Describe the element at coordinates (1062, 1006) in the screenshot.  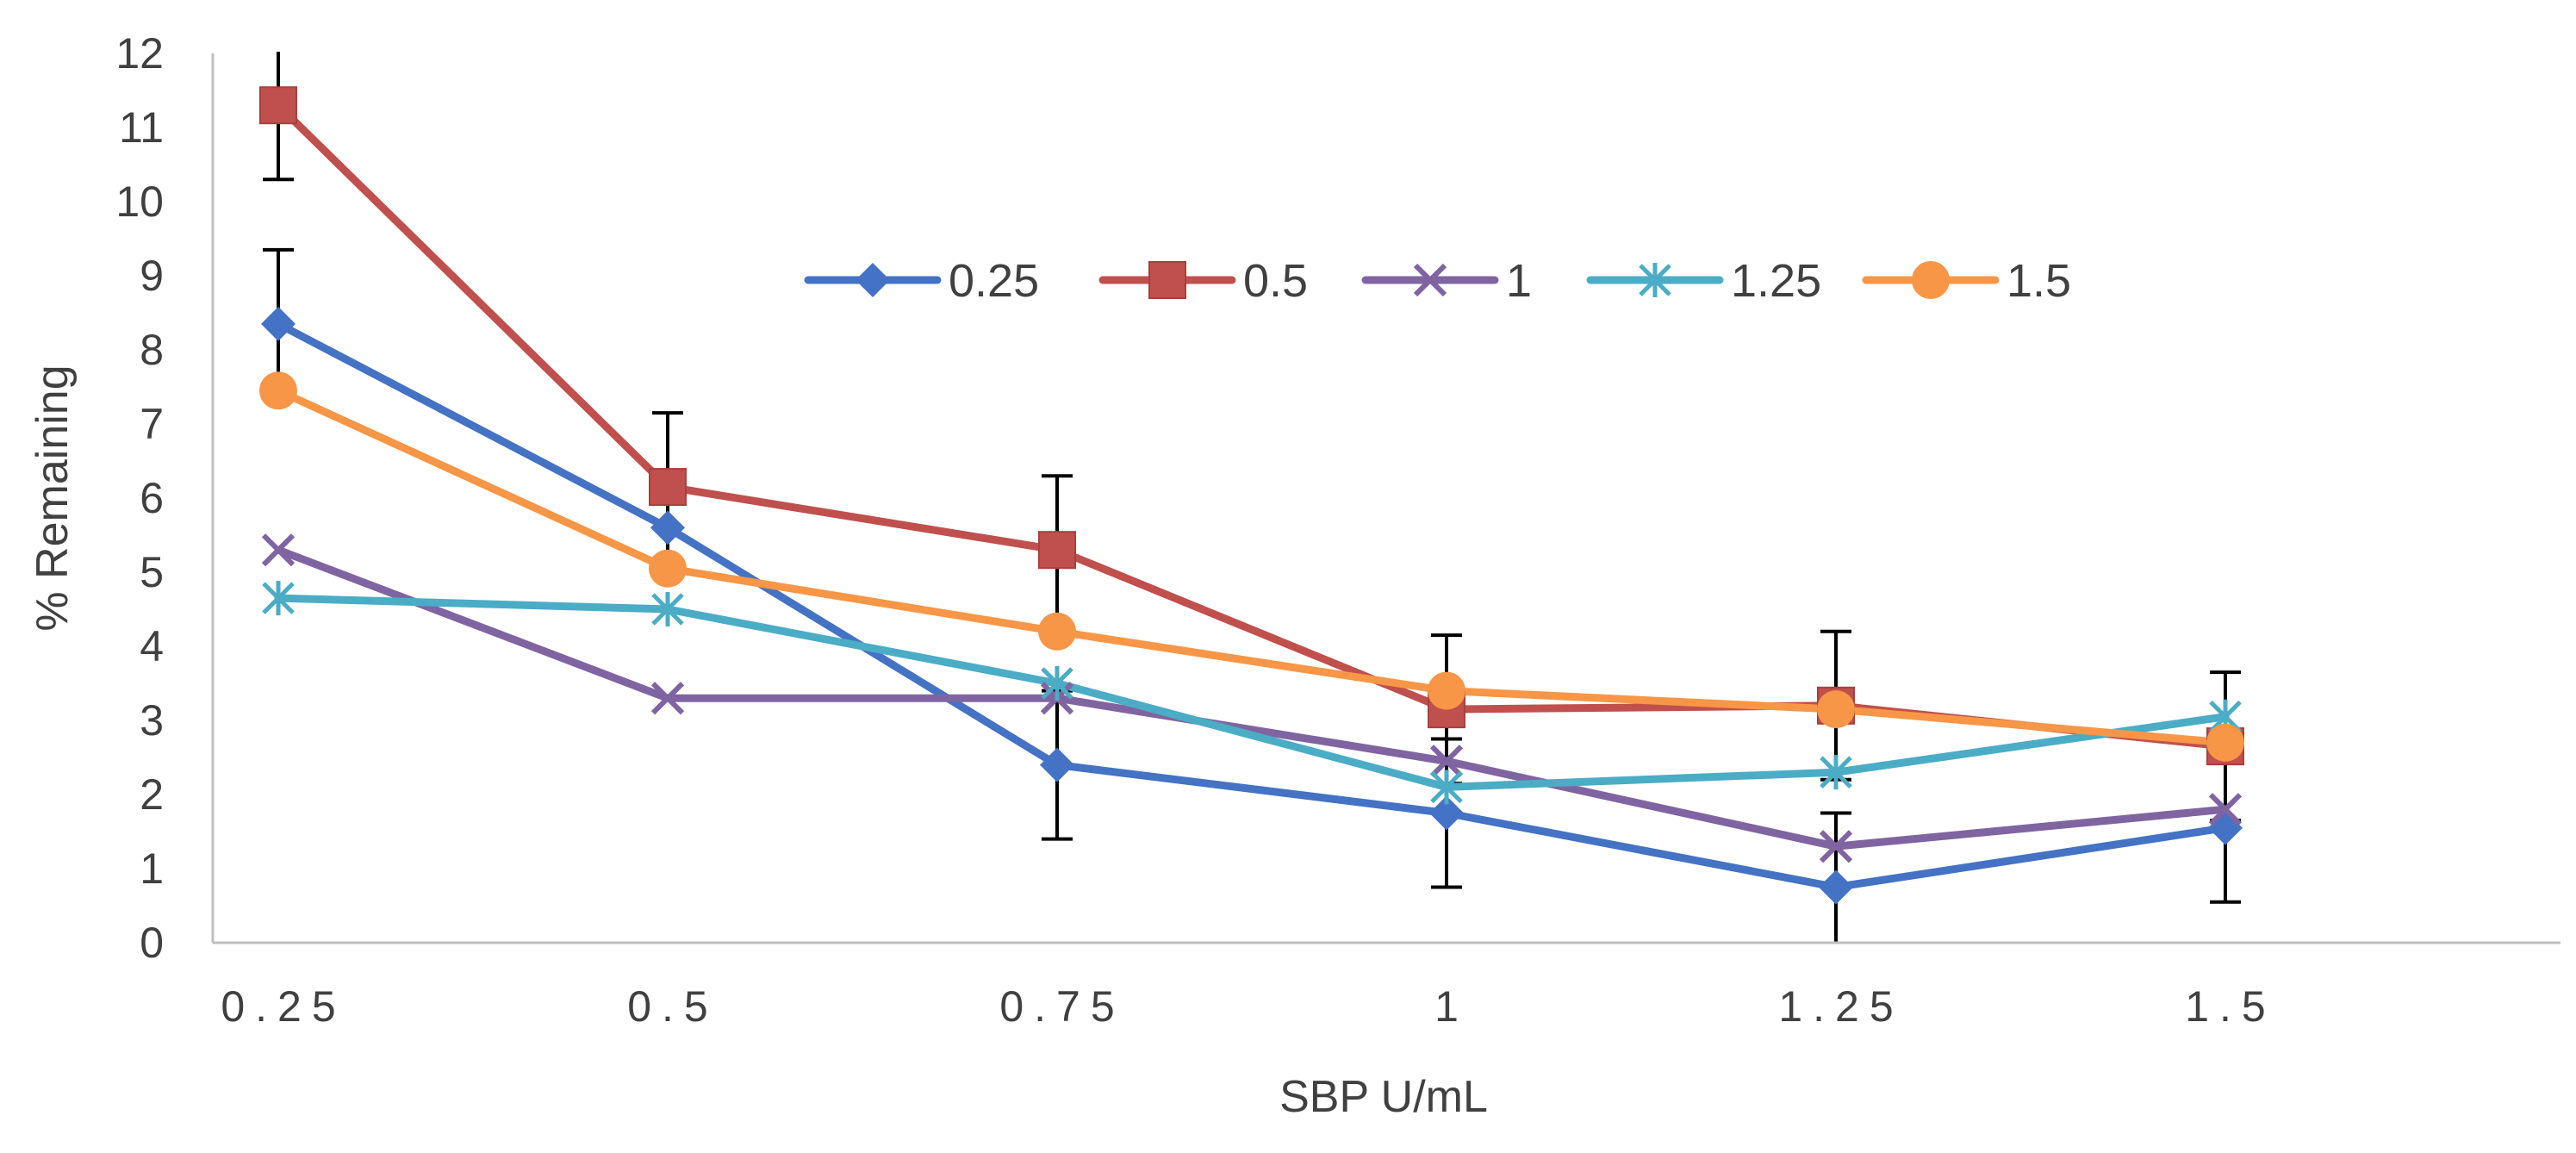
I see `x-tick-label: 0.75` at that location.